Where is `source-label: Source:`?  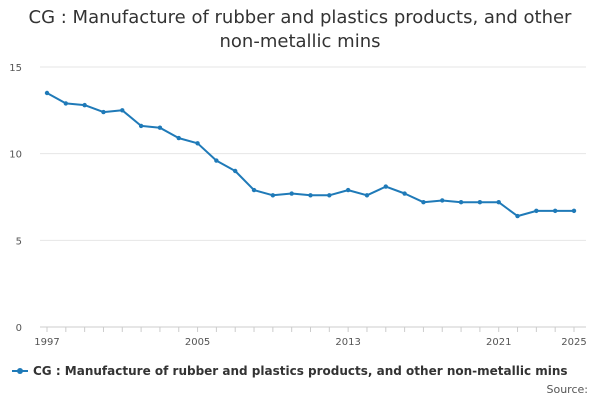 source-label: Source: is located at coordinates (567, 389).